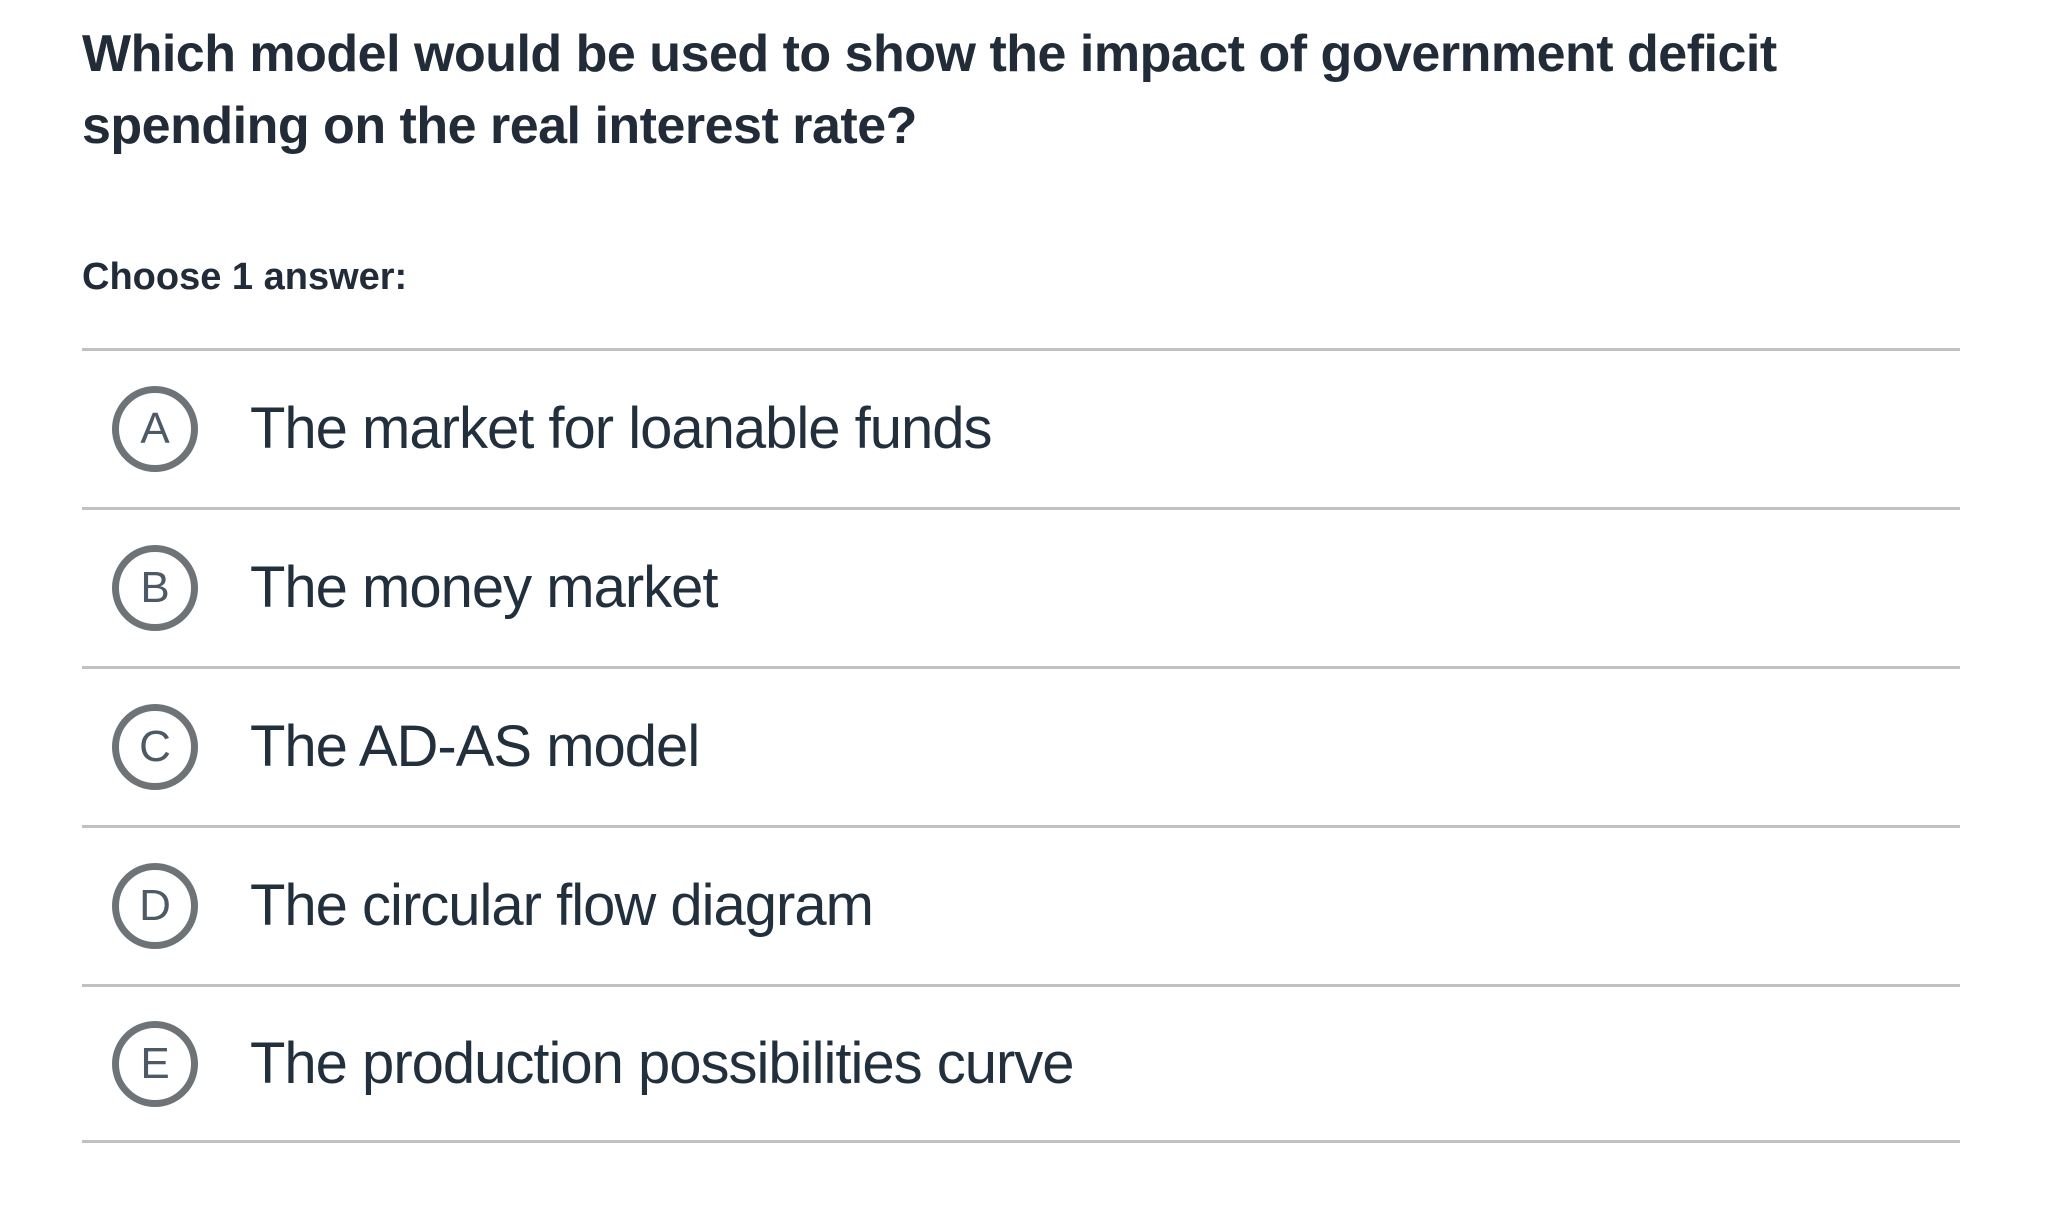 The width and height of the screenshot is (2048, 1210). I want to click on choice-letter-d: D, so click(155, 905).